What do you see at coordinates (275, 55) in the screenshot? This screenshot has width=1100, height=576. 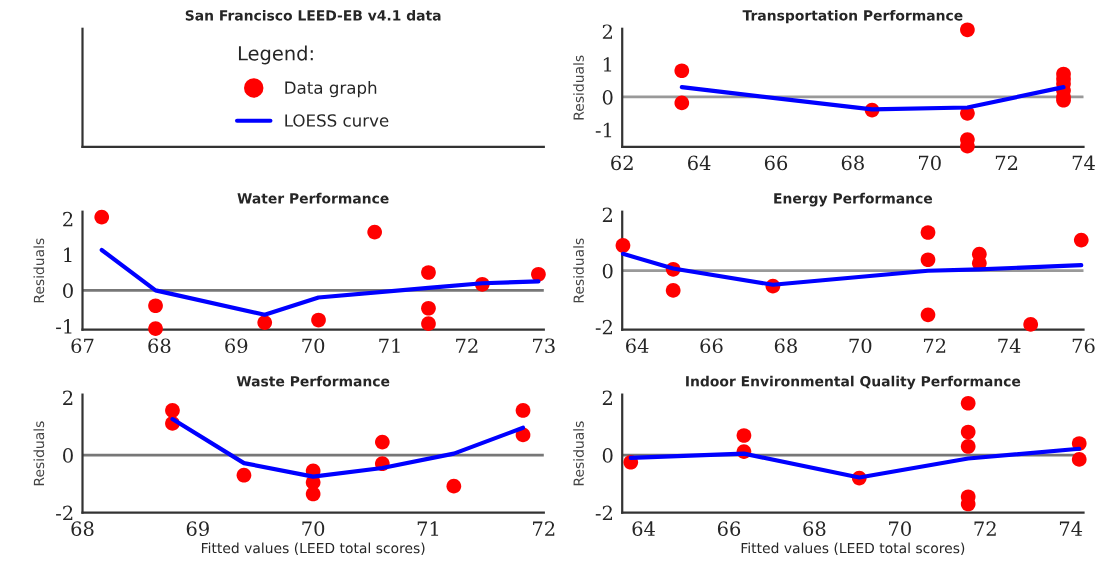 I see `legend-title: Legend:` at bounding box center [275, 55].